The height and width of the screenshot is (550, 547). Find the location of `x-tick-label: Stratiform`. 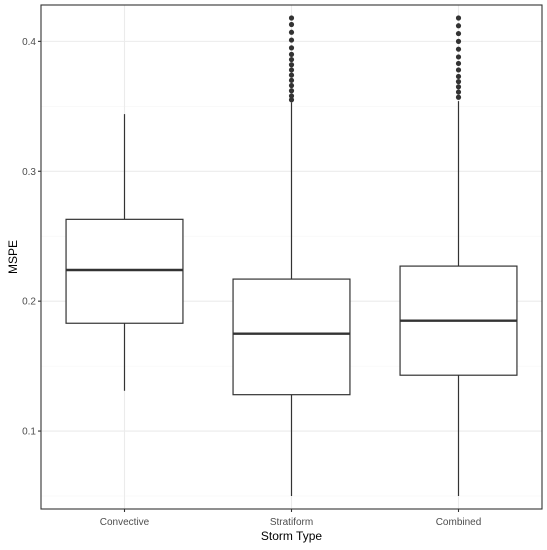

x-tick-label: Stratiform is located at coordinates (291, 522).